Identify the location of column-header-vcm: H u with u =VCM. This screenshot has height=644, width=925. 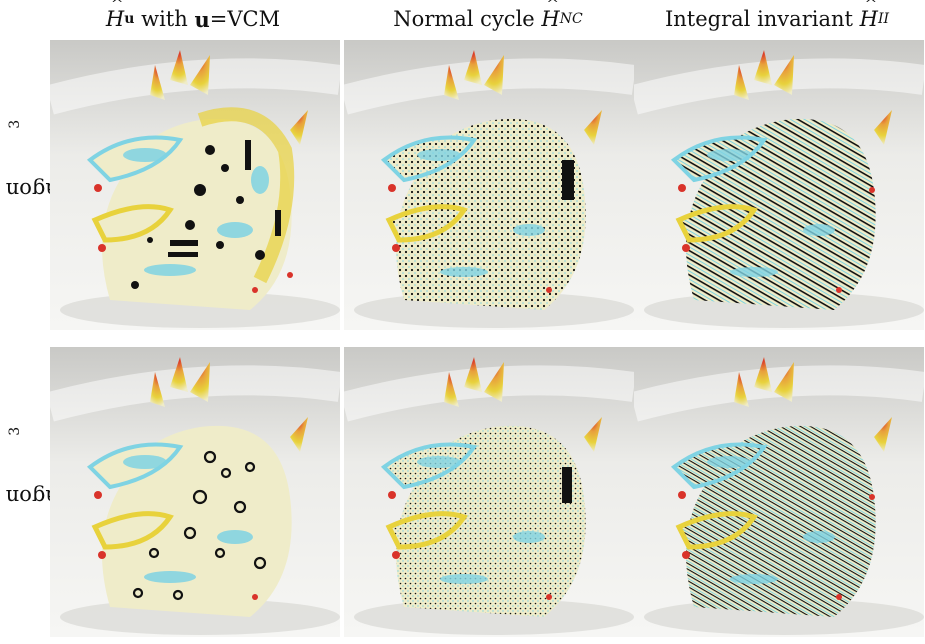
(193, 18).